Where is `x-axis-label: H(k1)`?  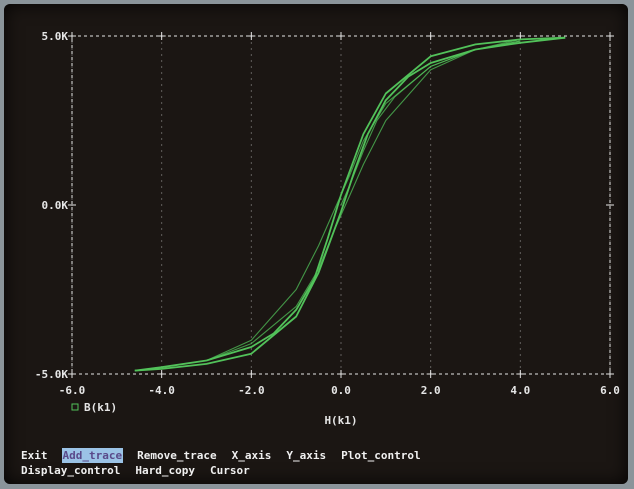
x-axis-label: H(k1) is located at coordinates (340, 420).